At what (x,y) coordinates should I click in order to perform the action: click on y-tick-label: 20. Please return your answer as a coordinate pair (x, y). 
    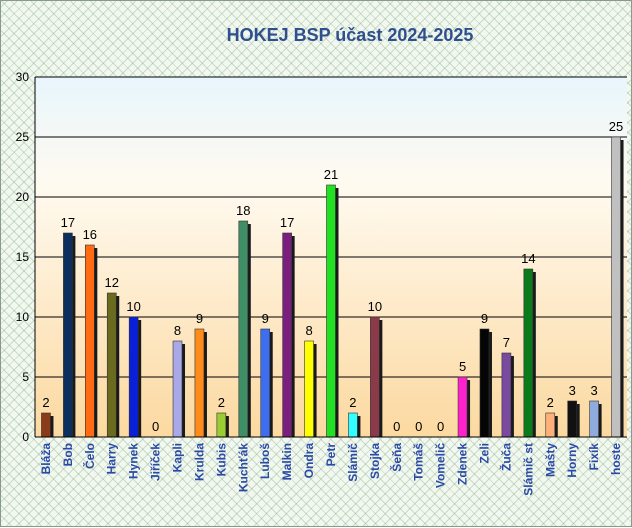
    Looking at the image, I should click on (23, 197).